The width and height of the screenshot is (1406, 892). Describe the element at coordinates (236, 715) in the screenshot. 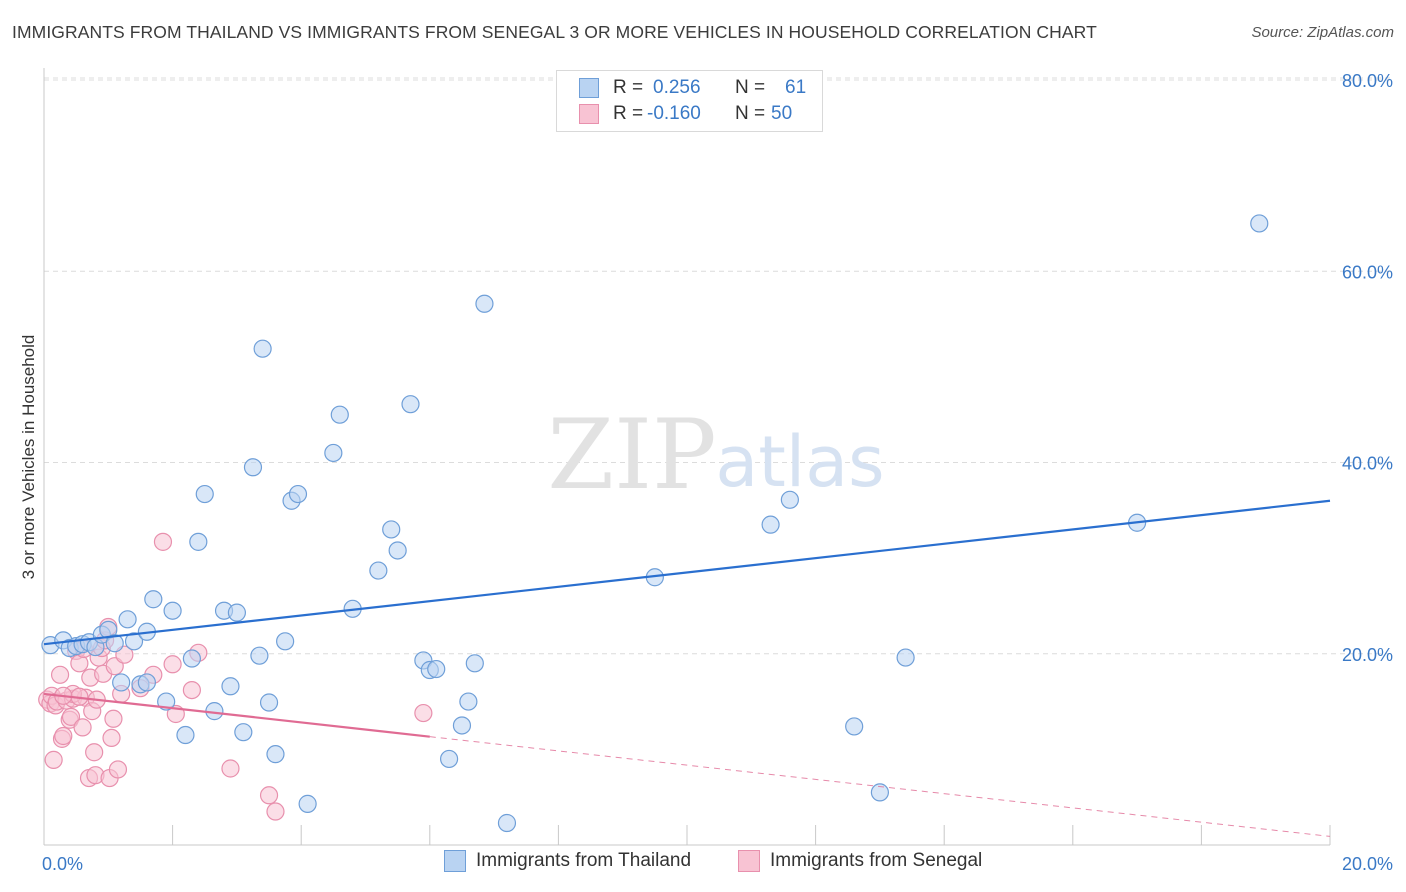

I see `senegal-trend-line` at that location.